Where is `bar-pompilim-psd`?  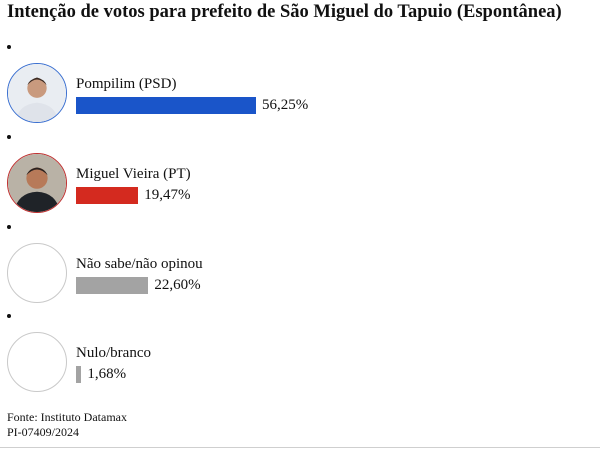 bar-pompilim-psd is located at coordinates (166, 105).